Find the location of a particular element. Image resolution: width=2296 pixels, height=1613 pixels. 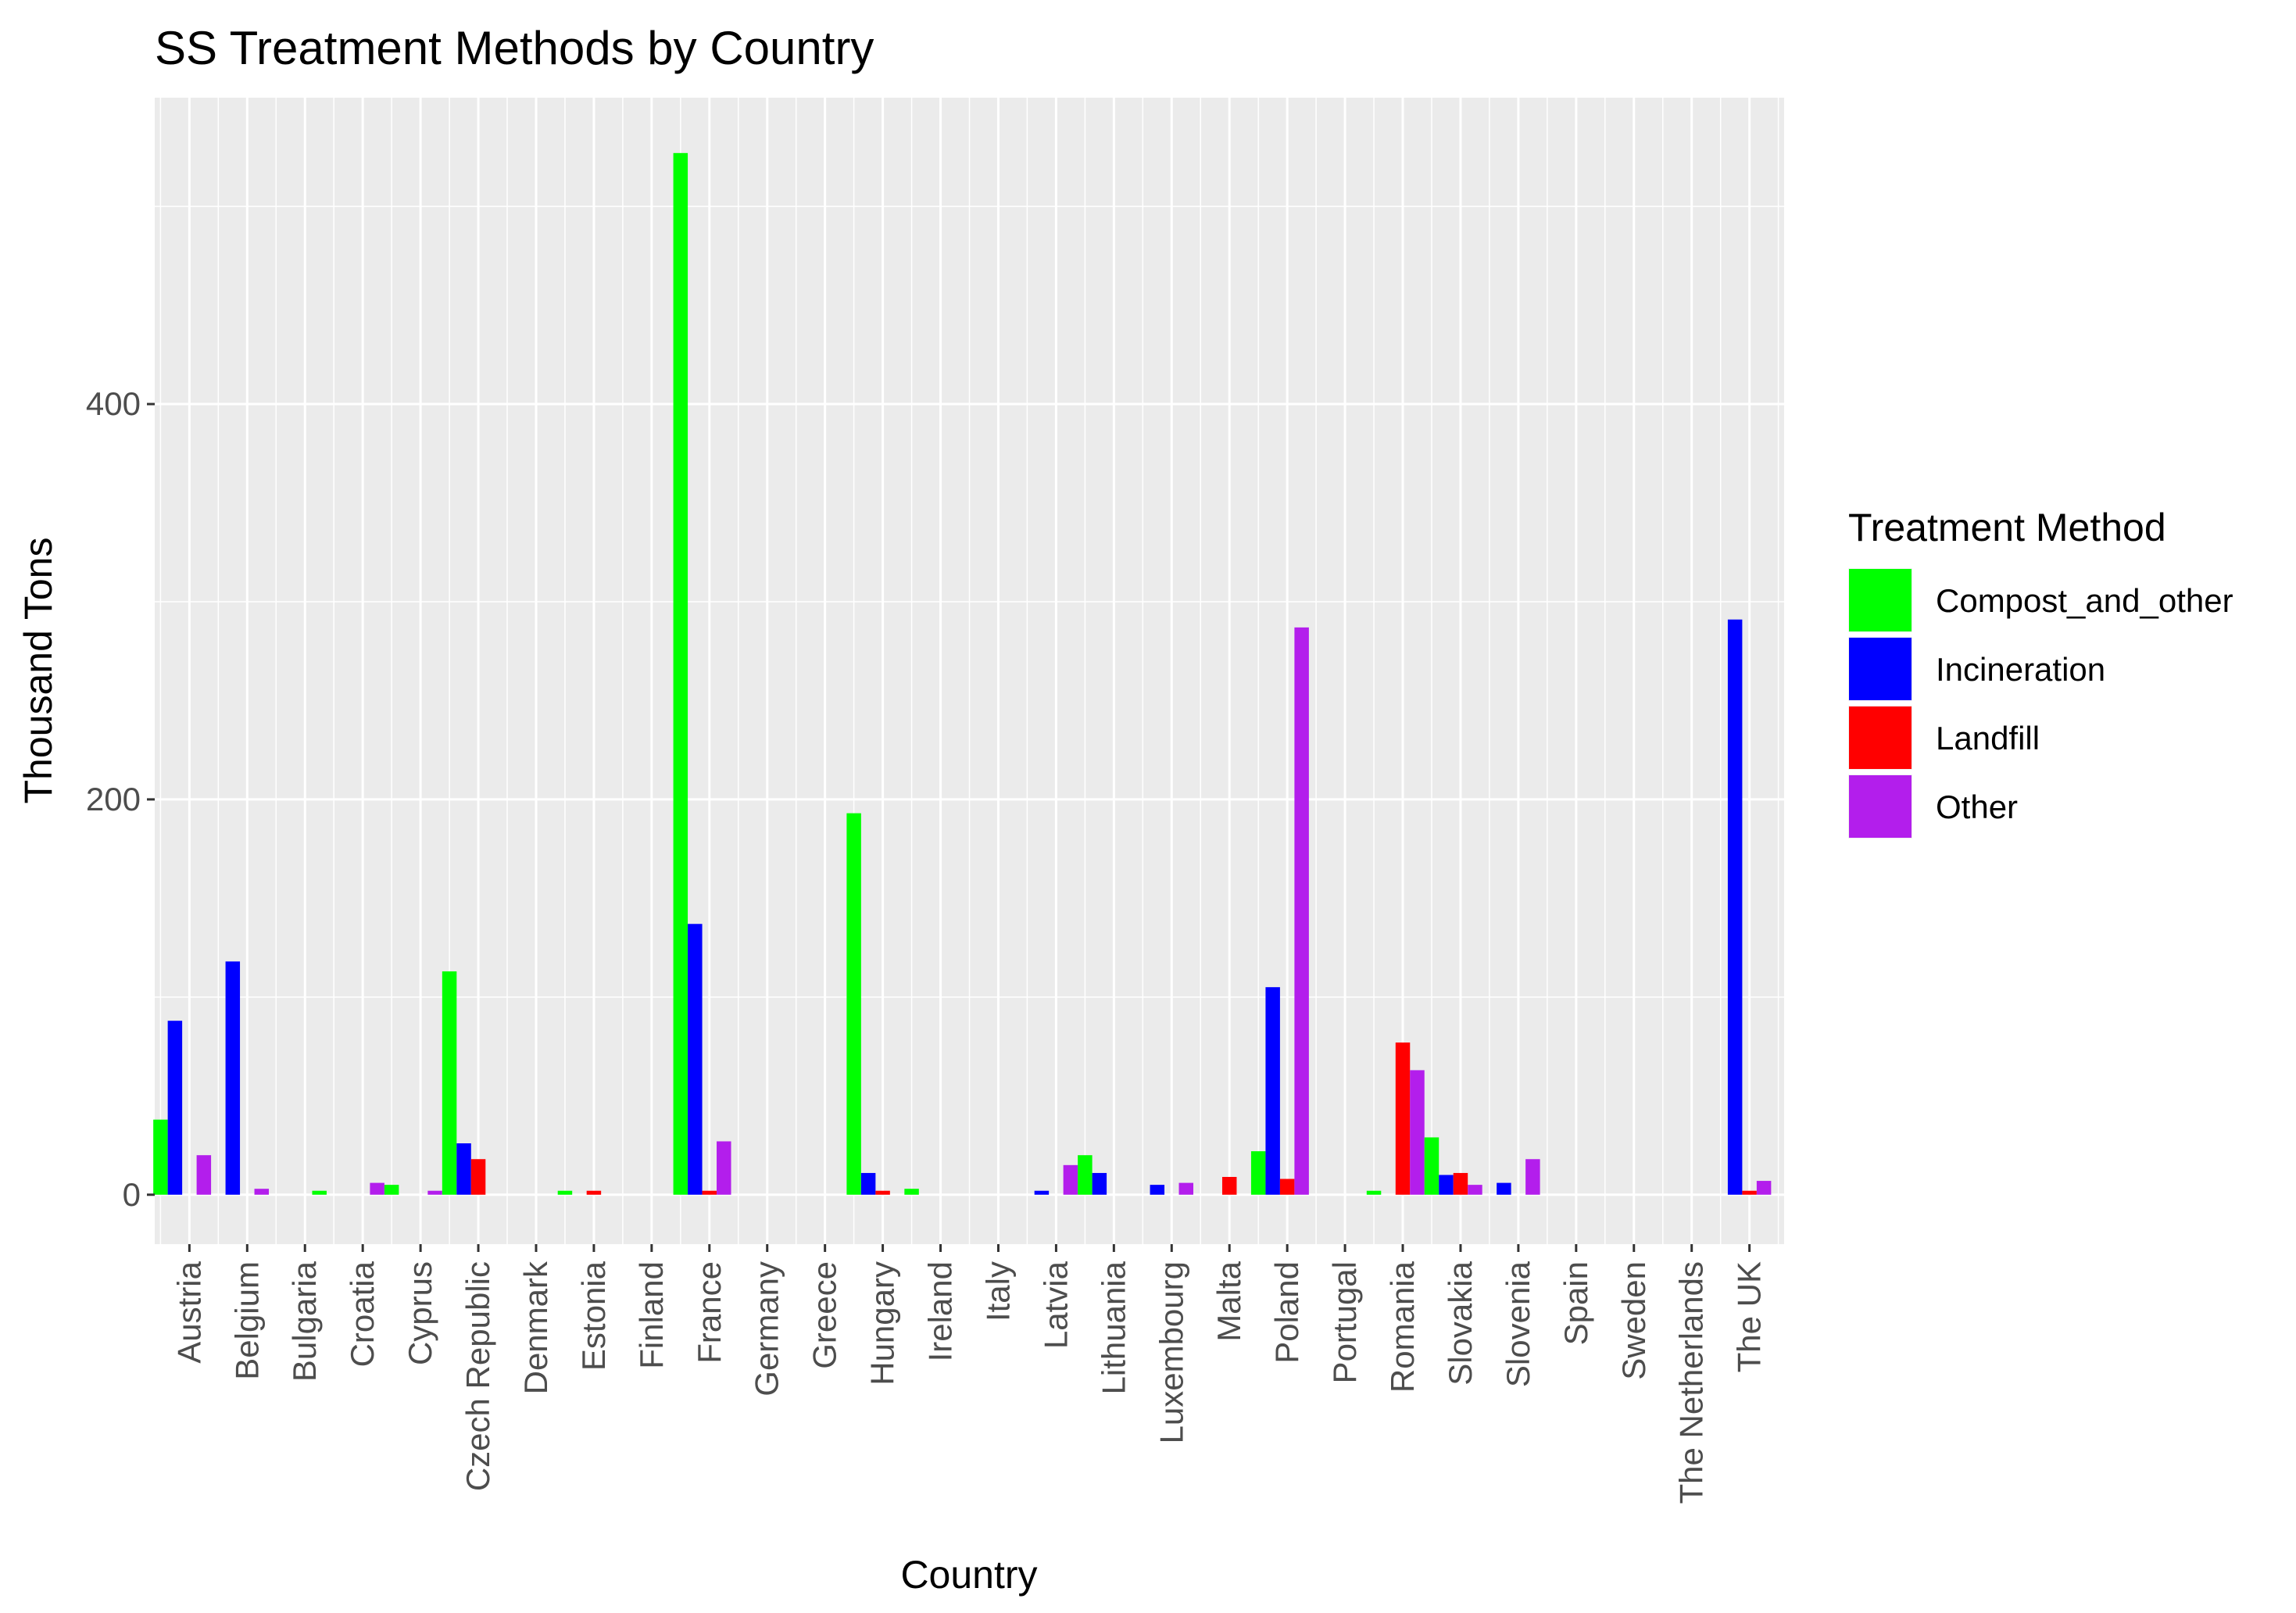

x-tick-label-italy: Italy is located at coordinates (998, 1291).